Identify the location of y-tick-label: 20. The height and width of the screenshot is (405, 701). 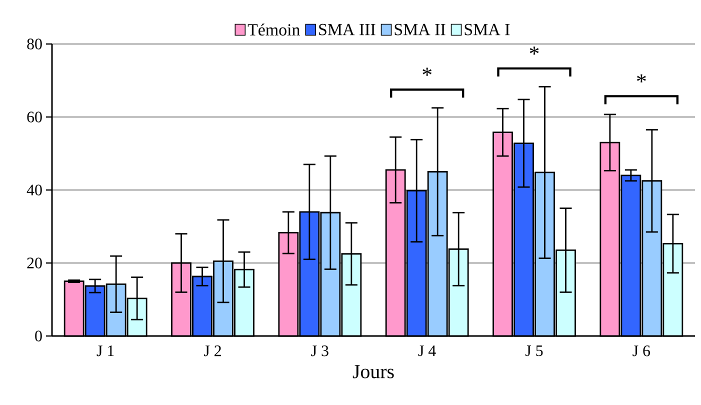
(34, 263).